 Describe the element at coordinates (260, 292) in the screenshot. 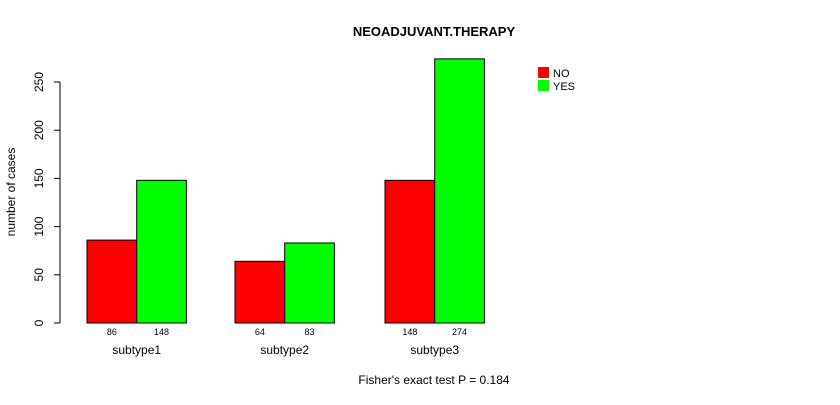

I see `bar-subtype2-no` at that location.